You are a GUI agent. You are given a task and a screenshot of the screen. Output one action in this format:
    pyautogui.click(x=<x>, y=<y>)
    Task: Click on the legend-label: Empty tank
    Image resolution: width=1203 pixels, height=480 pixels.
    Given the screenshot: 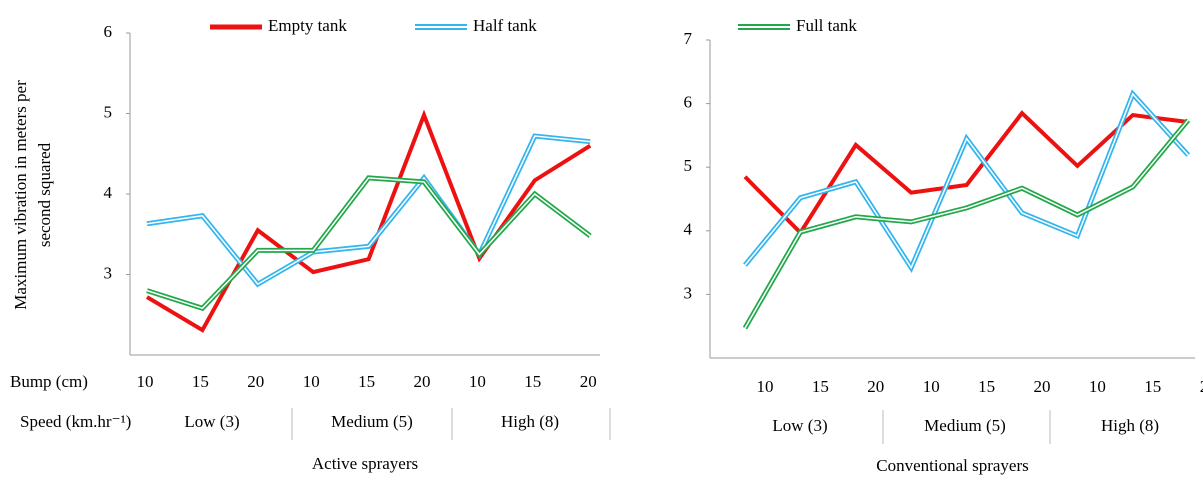 What is the action you would take?
    pyautogui.click(x=307, y=25)
    